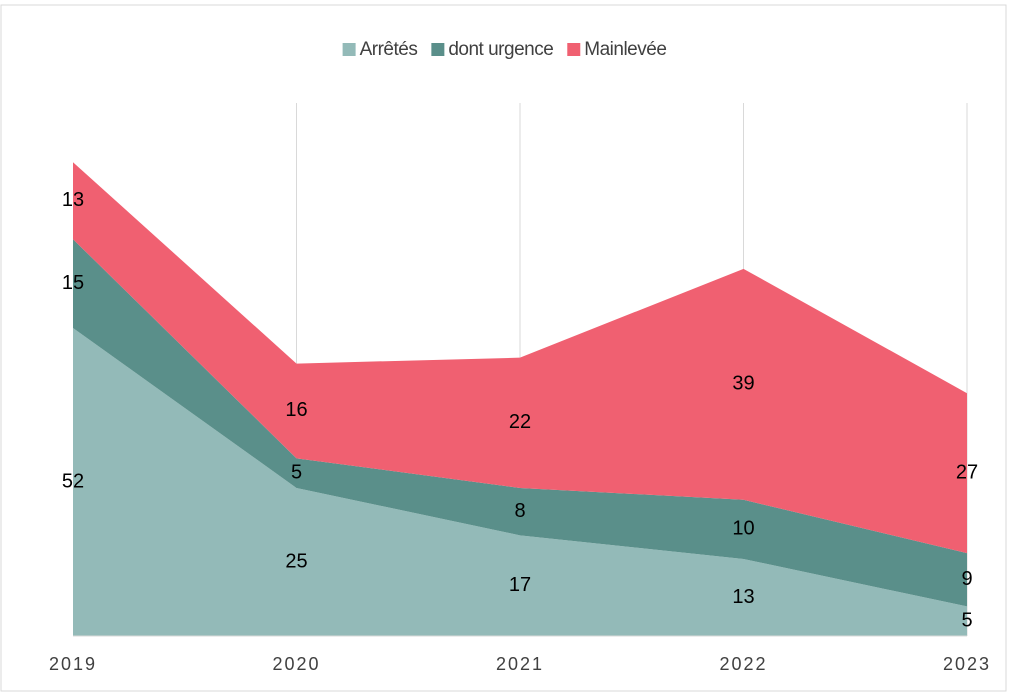 The width and height of the screenshot is (1009, 693). Describe the element at coordinates (500, 49) in the screenshot. I see `legend-label: dont urgence` at that location.